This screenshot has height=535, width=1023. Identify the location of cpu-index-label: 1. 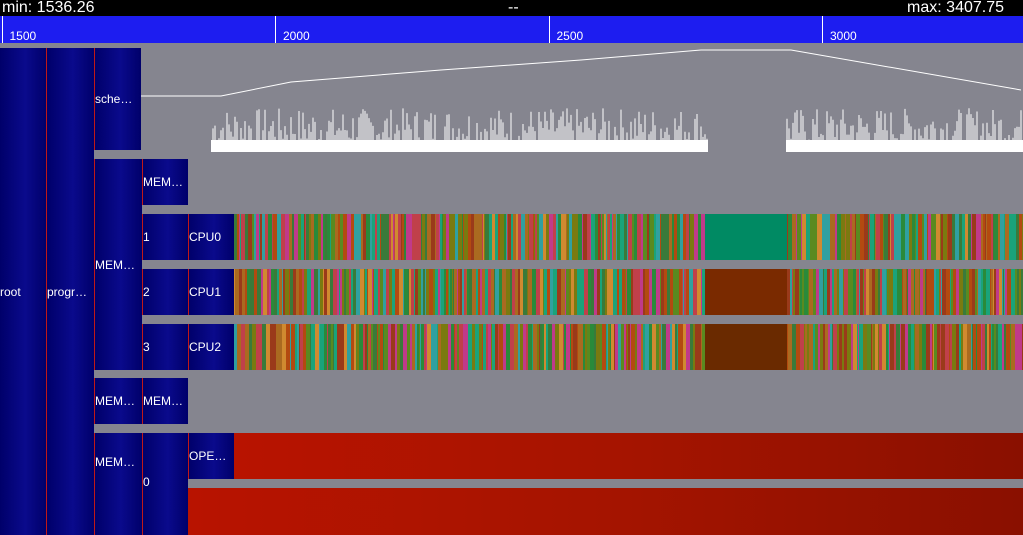
(146, 237).